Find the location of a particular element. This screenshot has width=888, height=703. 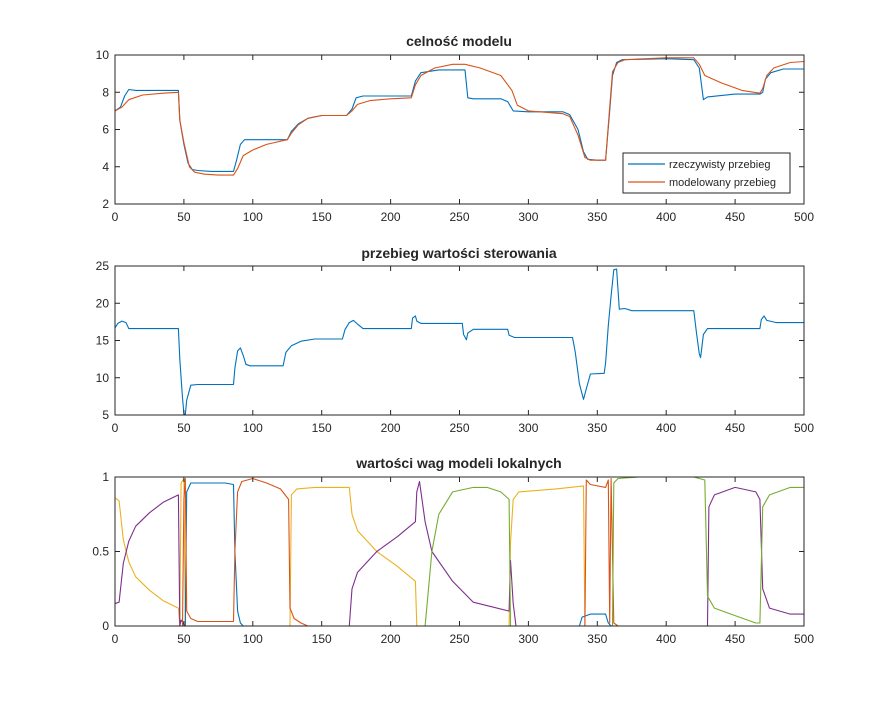

y-tick-label: 0 is located at coordinates (105, 626).